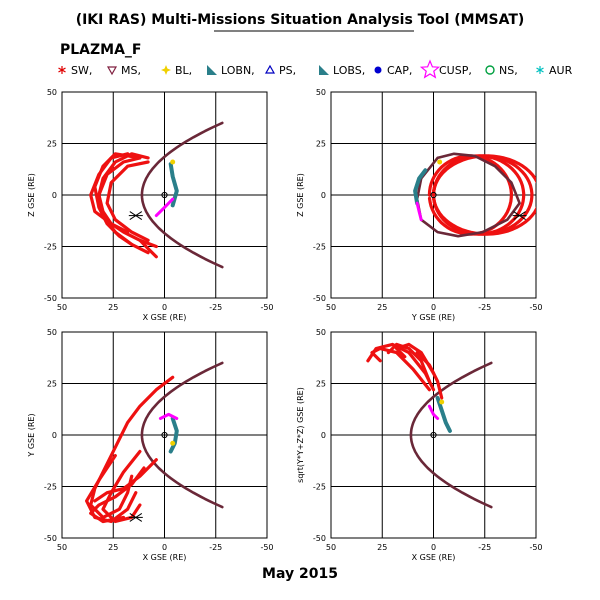 The height and width of the screenshot is (600, 600). I want to click on legend-item-cusp: CUSP,, so click(445, 69).